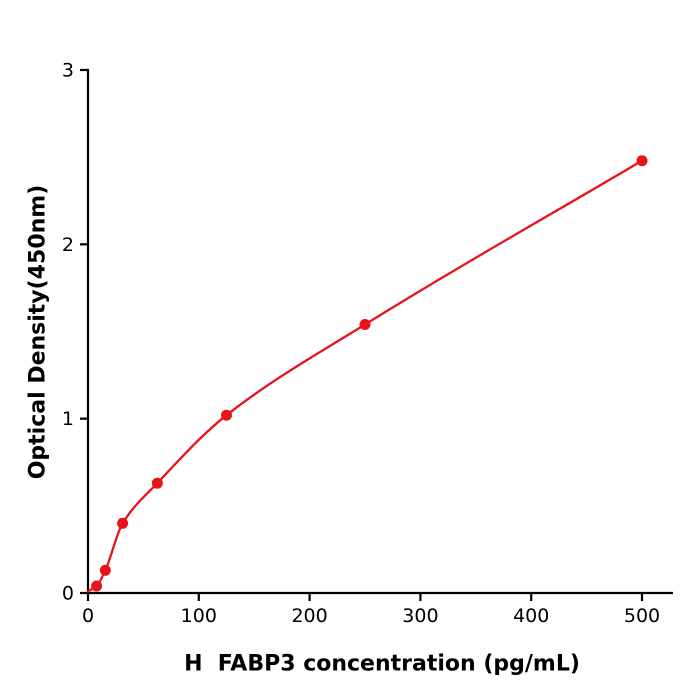 The width and height of the screenshot is (700, 700). What do you see at coordinates (420, 616) in the screenshot?
I see `x-tick-label: 300` at bounding box center [420, 616].